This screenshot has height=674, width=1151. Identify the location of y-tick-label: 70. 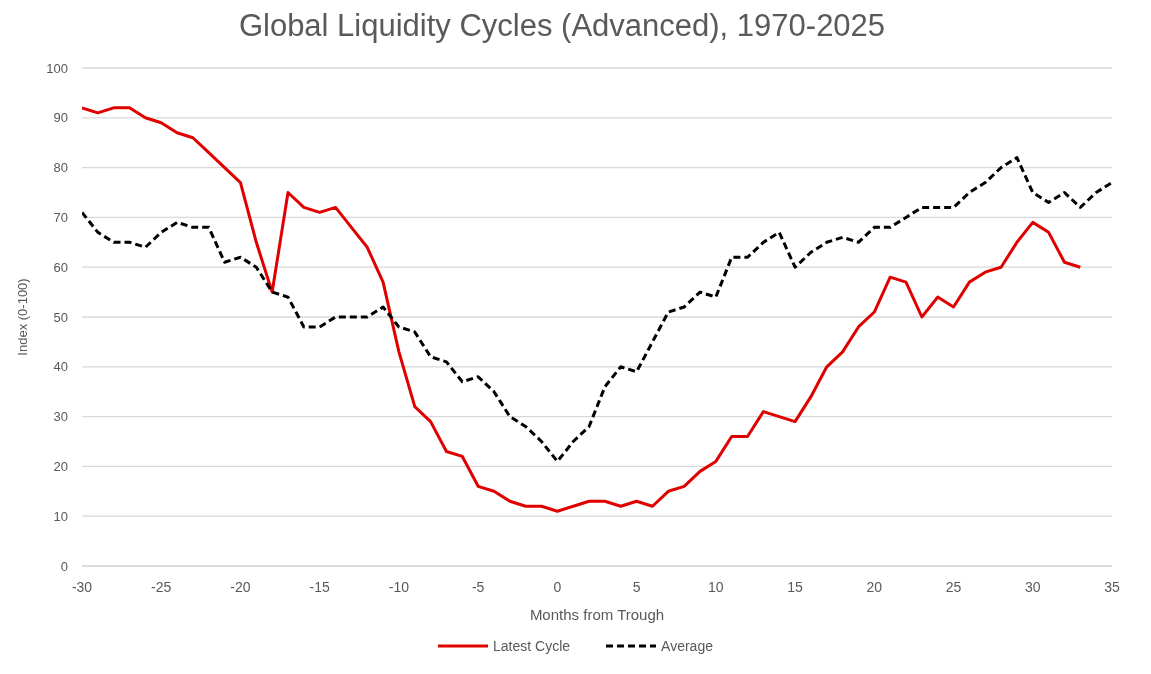
(60, 218).